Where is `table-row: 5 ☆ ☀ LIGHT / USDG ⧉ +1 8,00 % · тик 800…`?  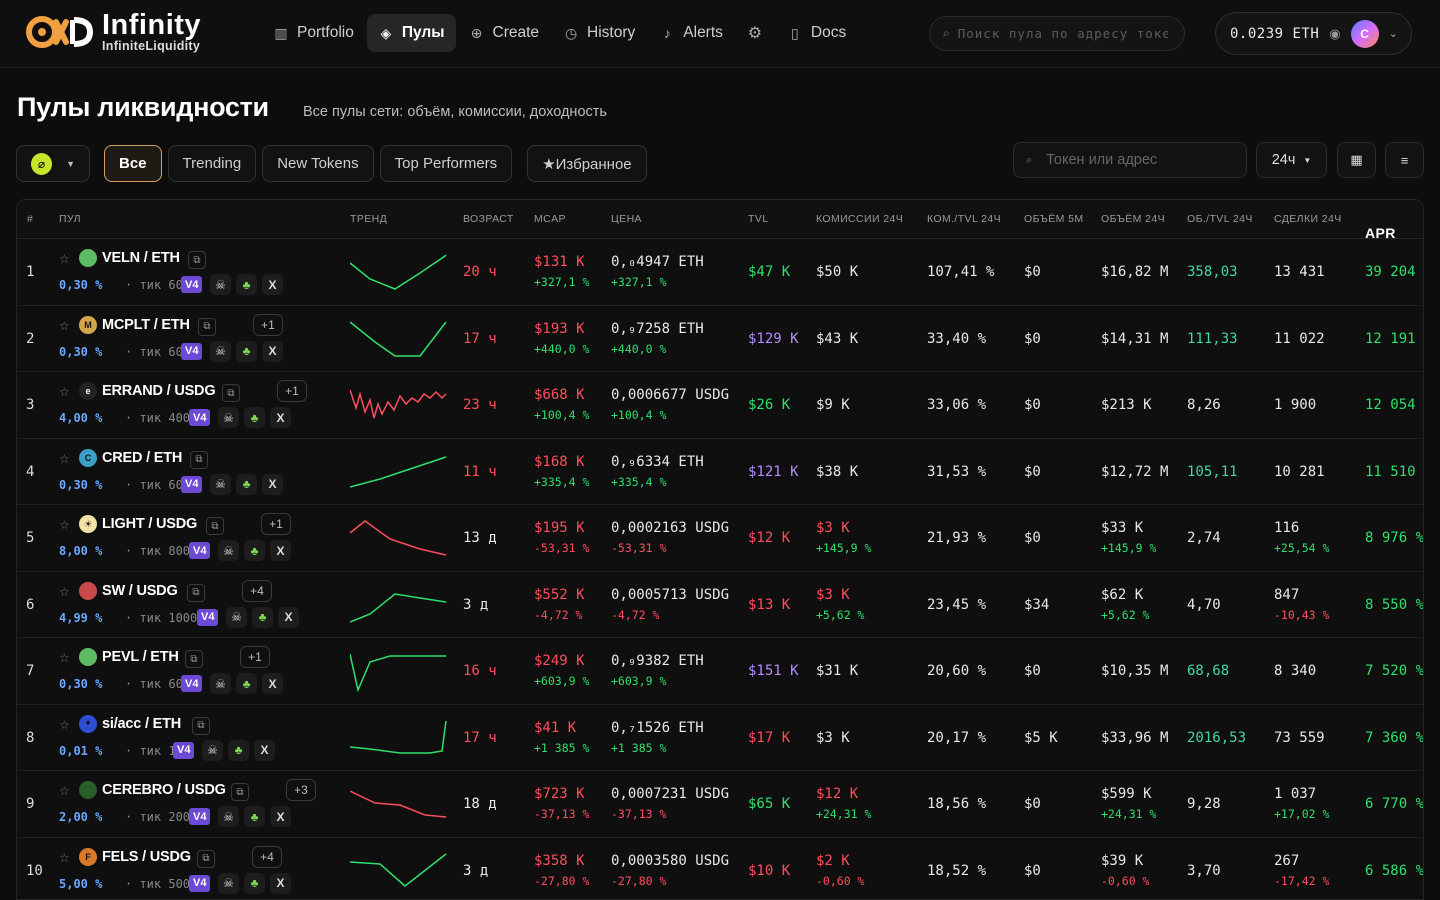
table-row: 5 ☆ ☀ LIGHT / USDG ⧉ +1 8,00 % · тик 800… is located at coordinates (720, 538).